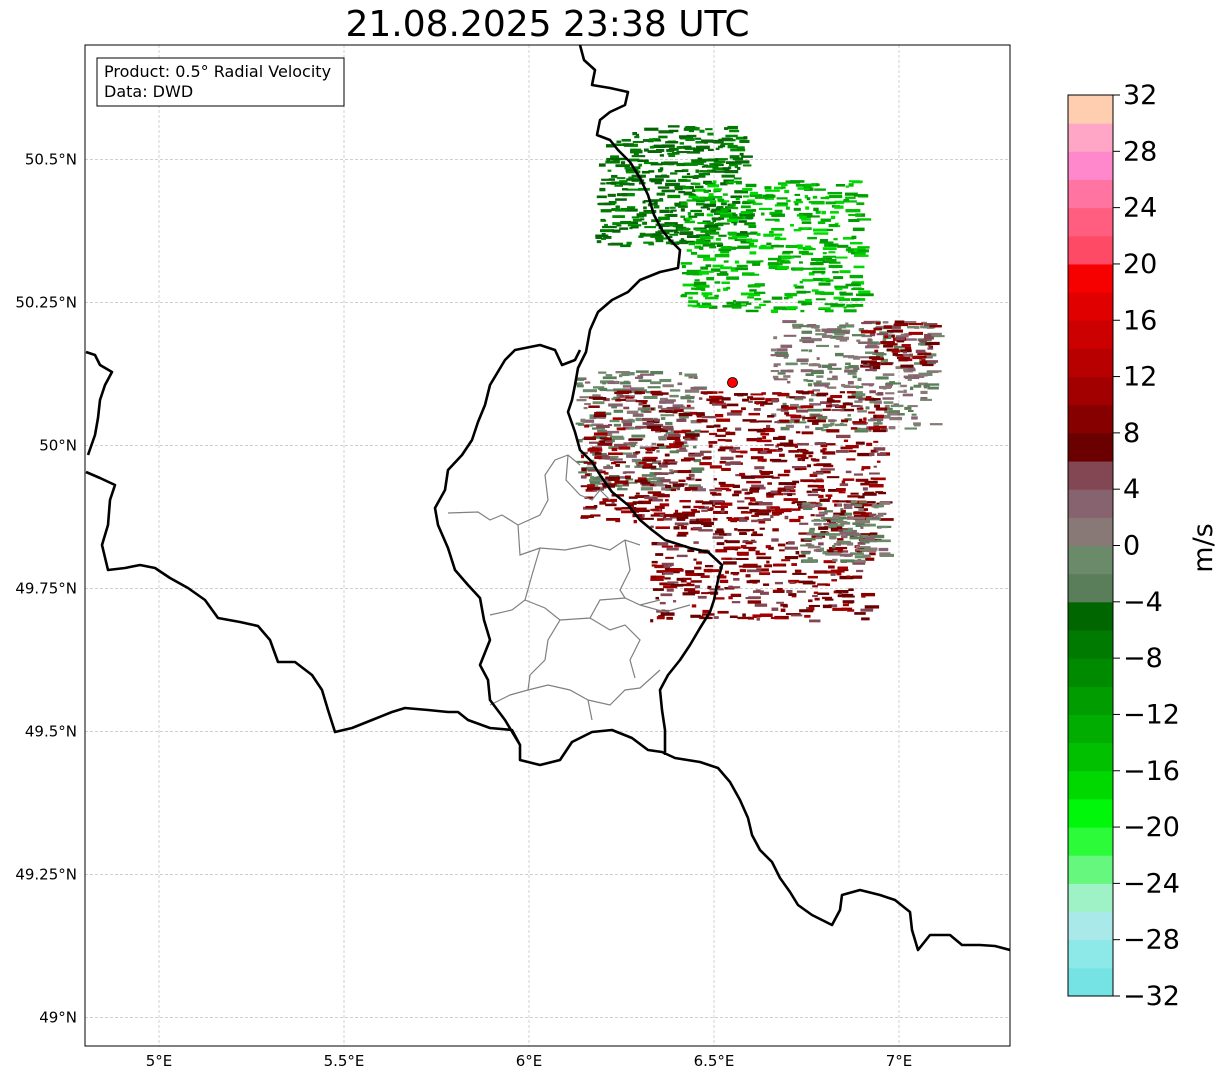 The width and height of the screenshot is (1225, 1081). Describe the element at coordinates (220, 82) in the screenshot. I see `info-box: Product: 0.5° Radial Velocity Data: DWD` at that location.